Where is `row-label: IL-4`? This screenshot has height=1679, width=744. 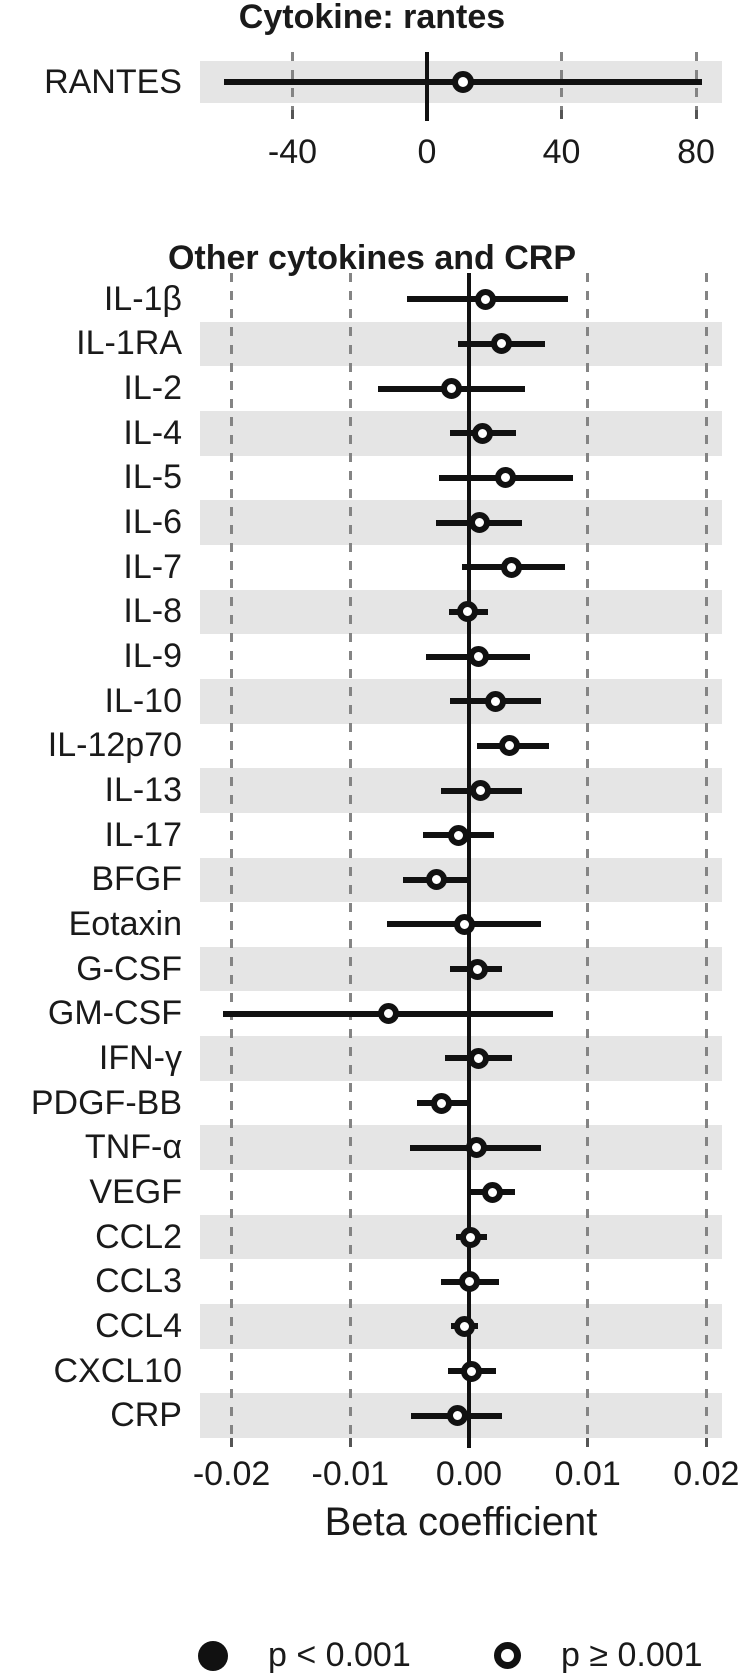 row-label: IL-4 is located at coordinates (152, 432).